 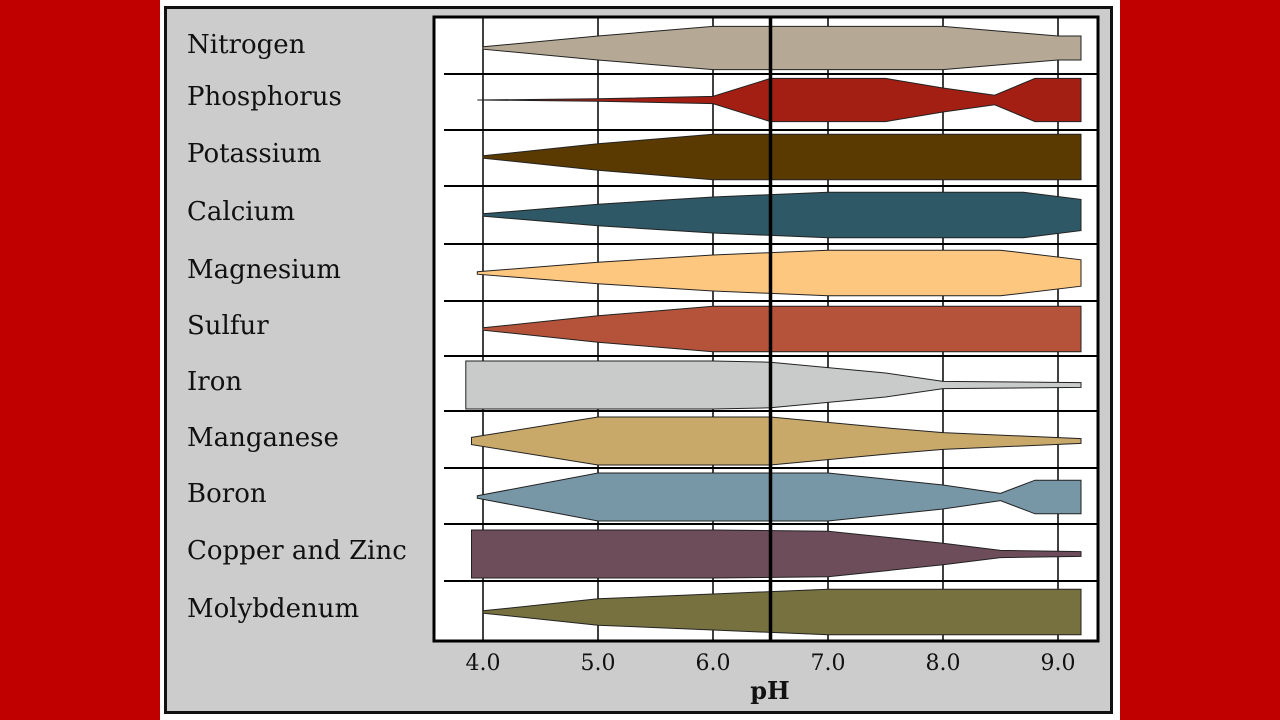 What do you see at coordinates (713, 663) in the screenshot?
I see `x-tick-label: 6.0` at bounding box center [713, 663].